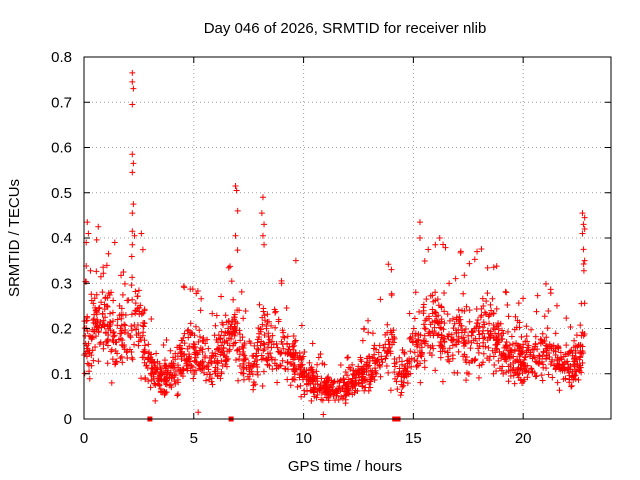 This screenshot has width=640, height=480. Describe the element at coordinates (14, 238) in the screenshot. I see `y-axis-label: SRMTID / TECUs` at that location.